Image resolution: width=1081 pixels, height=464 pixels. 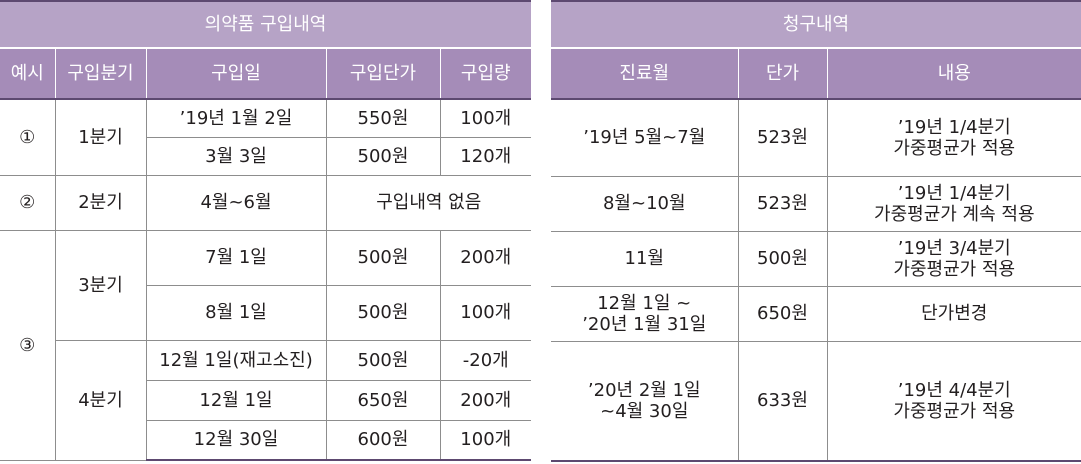 I want to click on month-cell: 12월 1일 ~ ’20년 1월 31일, so click(x=645, y=314).